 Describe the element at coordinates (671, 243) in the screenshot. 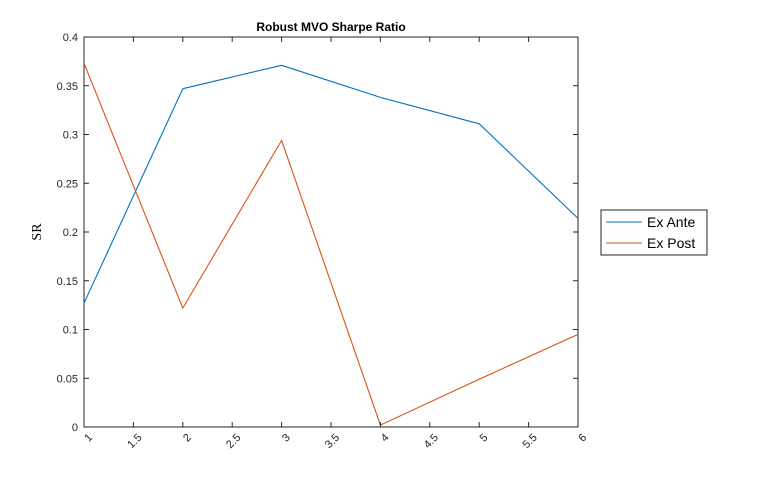

I see `legend-label-ex-post: Ex Post` at that location.